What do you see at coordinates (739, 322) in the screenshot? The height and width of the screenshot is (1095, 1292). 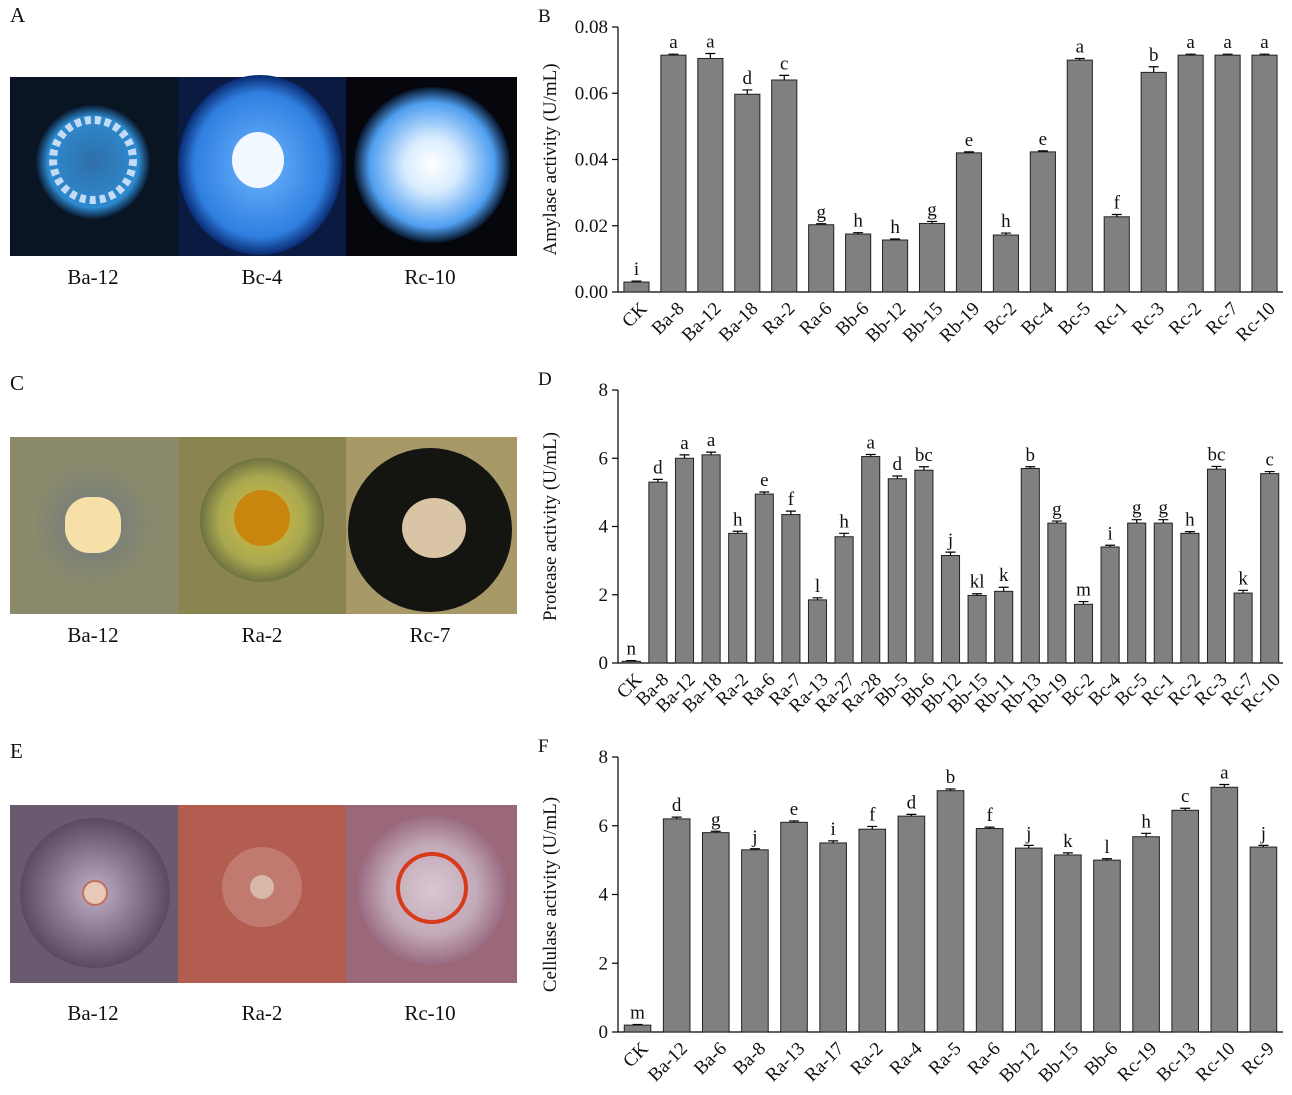 I see `x-tick-label: Ba-18` at bounding box center [739, 322].